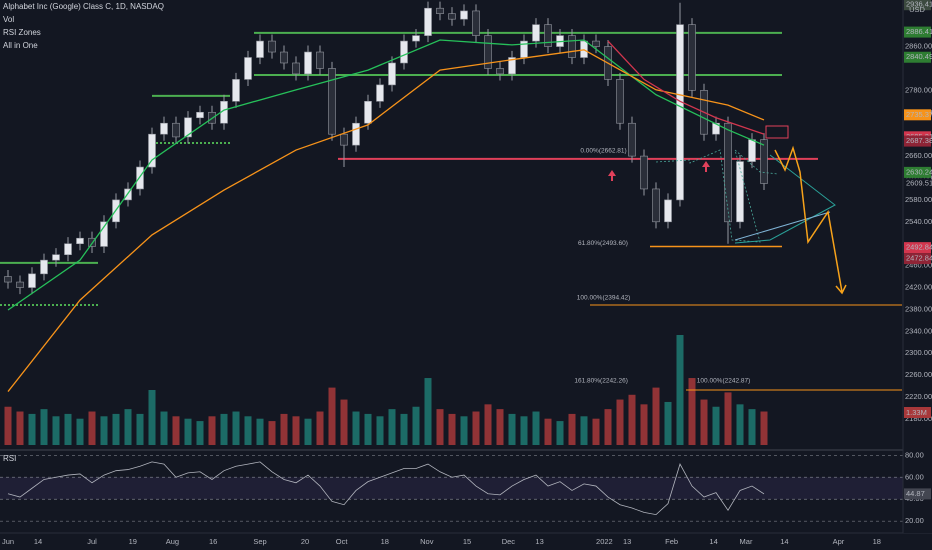 Image resolution: width=932 pixels, height=550 pixels. Describe the element at coordinates (603, 243) in the screenshot. I see `fib-annotation: 61.80%(2493.60)` at that location.